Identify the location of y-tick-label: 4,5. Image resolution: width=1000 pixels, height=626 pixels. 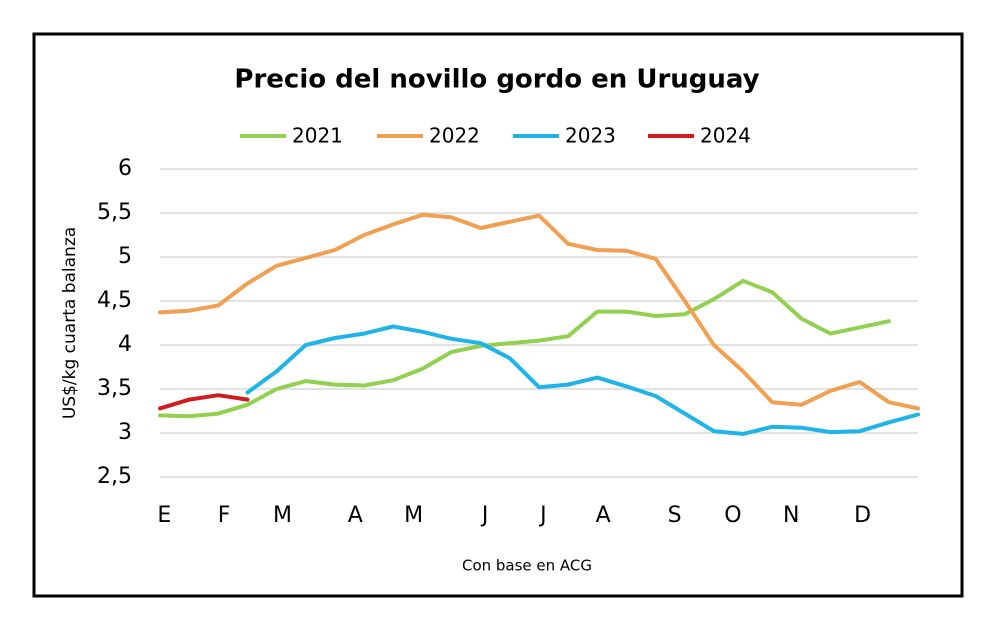
(114, 300).